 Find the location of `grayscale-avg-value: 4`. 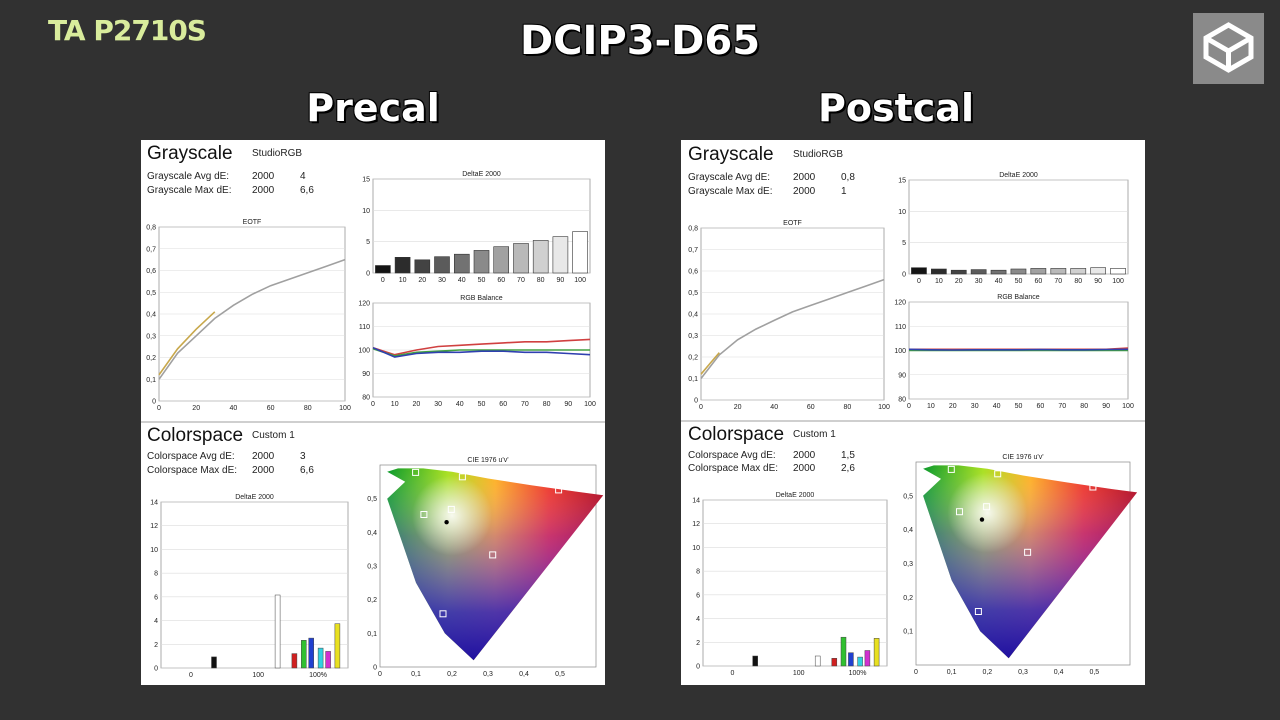

grayscale-avg-value: 4 is located at coordinates (303, 176).